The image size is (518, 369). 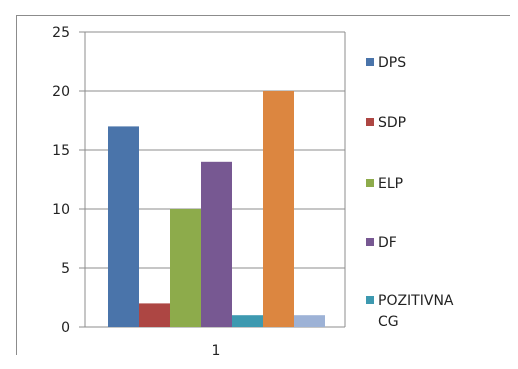 I want to click on y-tick-label: 0, so click(x=65, y=328).